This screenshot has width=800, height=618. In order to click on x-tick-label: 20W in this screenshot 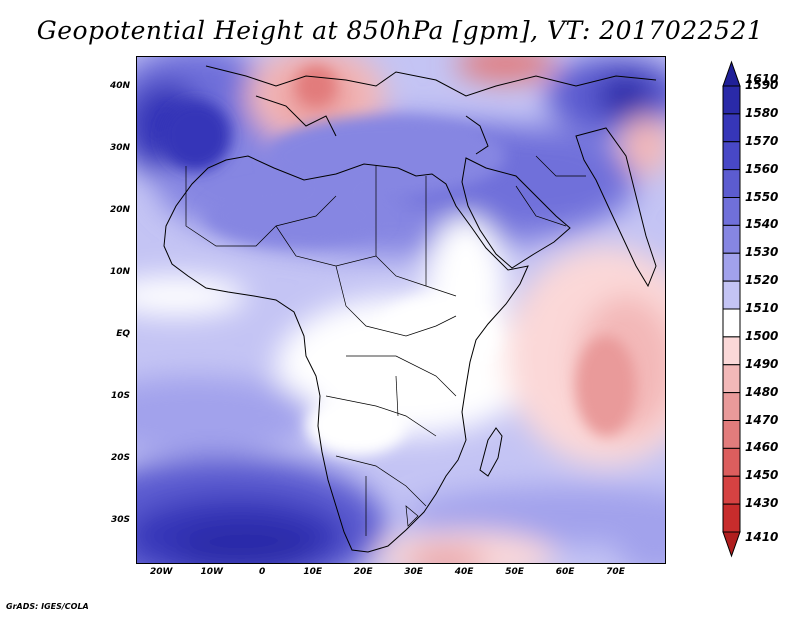, I will do `click(161, 572)`.